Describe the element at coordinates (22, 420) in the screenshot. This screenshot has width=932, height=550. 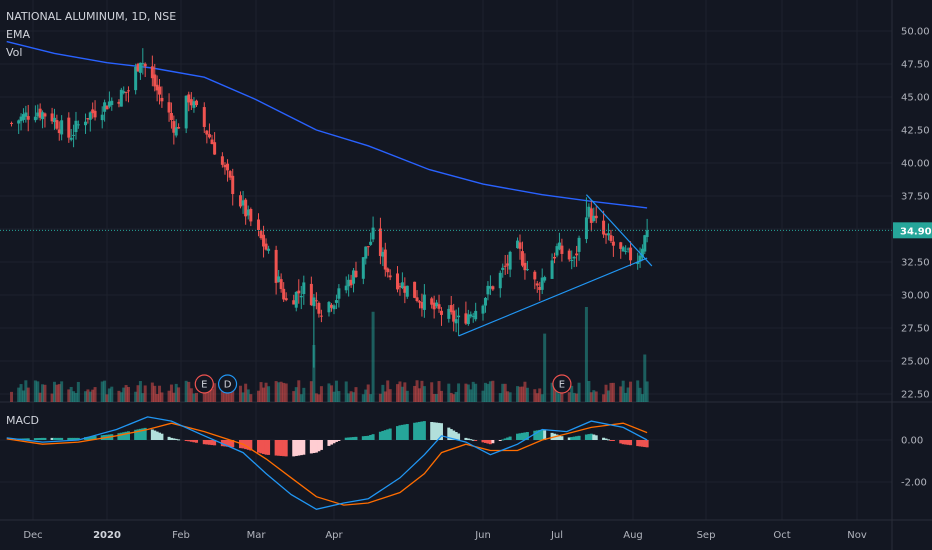
I see `macd-legend: MACD` at that location.